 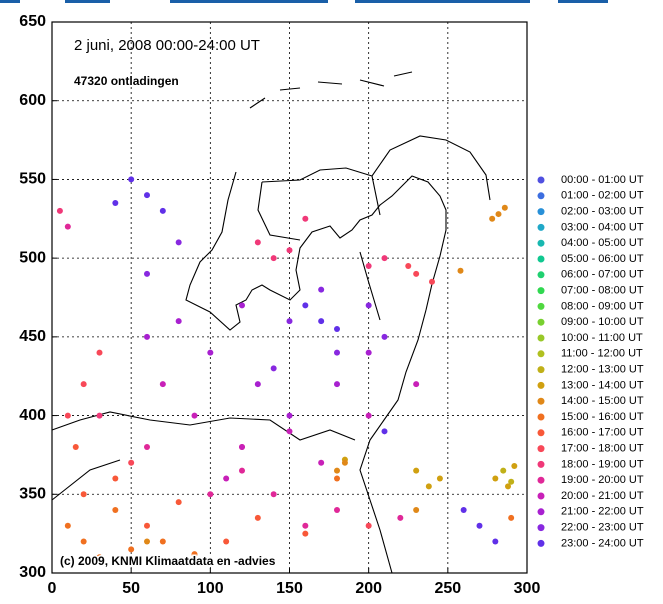 What do you see at coordinates (602, 496) in the screenshot?
I see `legend-label: 20:00 - 21:00 UT` at bounding box center [602, 496].